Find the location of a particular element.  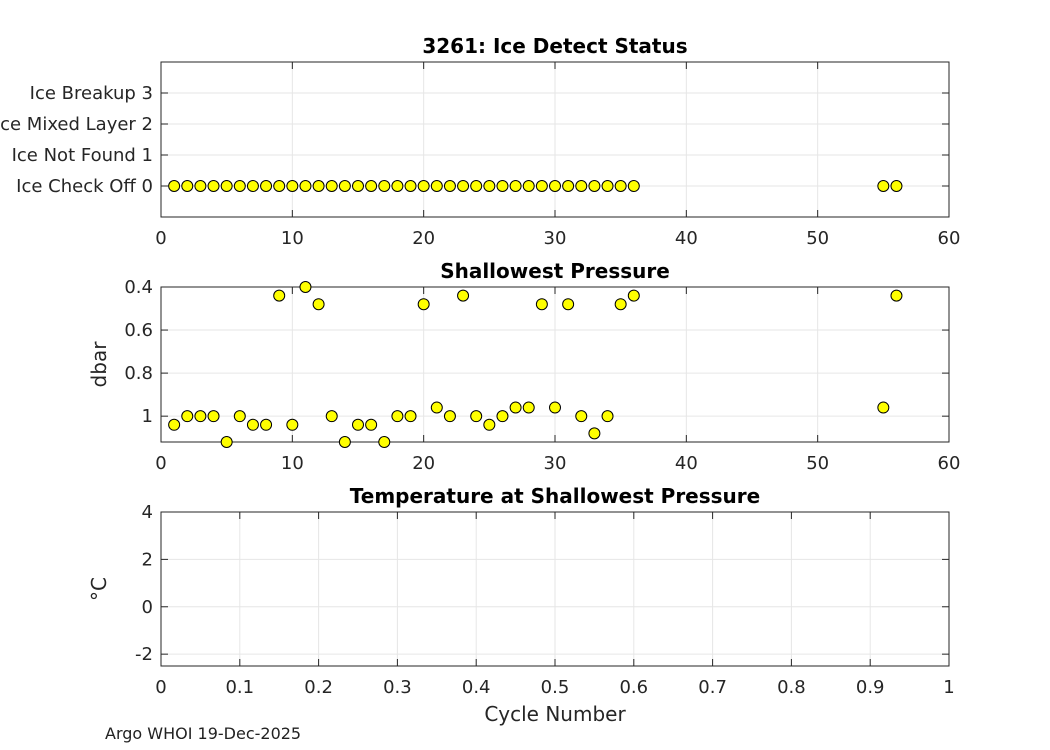

y-axis-label: °C is located at coordinates (99, 589).